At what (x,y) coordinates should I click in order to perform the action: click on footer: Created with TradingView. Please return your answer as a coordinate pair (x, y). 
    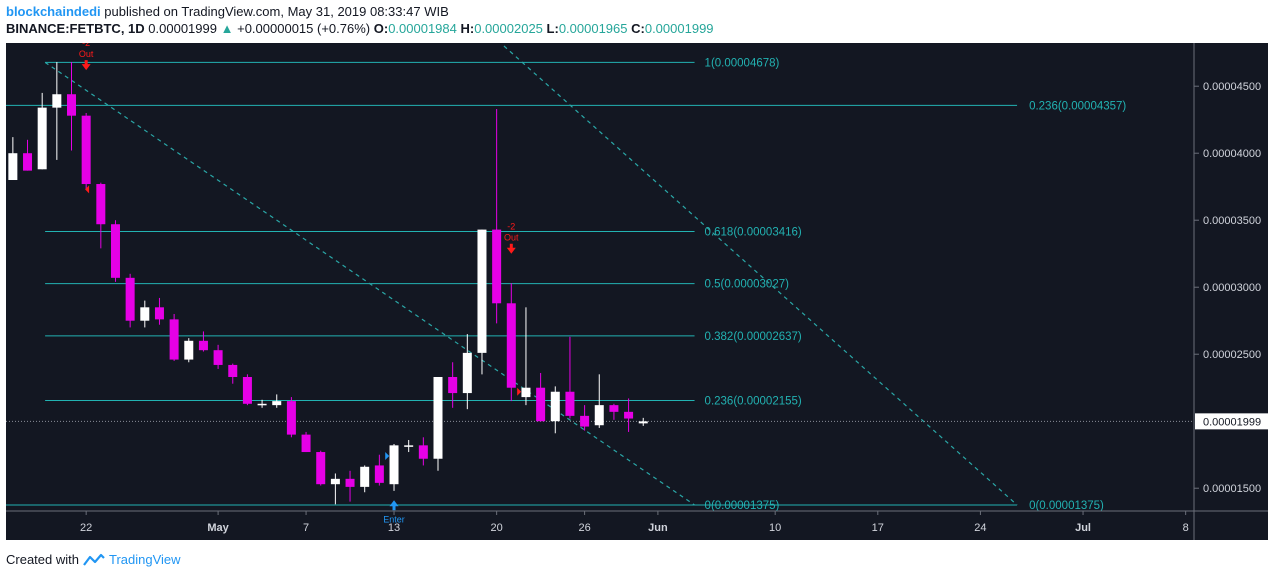
    Looking at the image, I should click on (93, 559).